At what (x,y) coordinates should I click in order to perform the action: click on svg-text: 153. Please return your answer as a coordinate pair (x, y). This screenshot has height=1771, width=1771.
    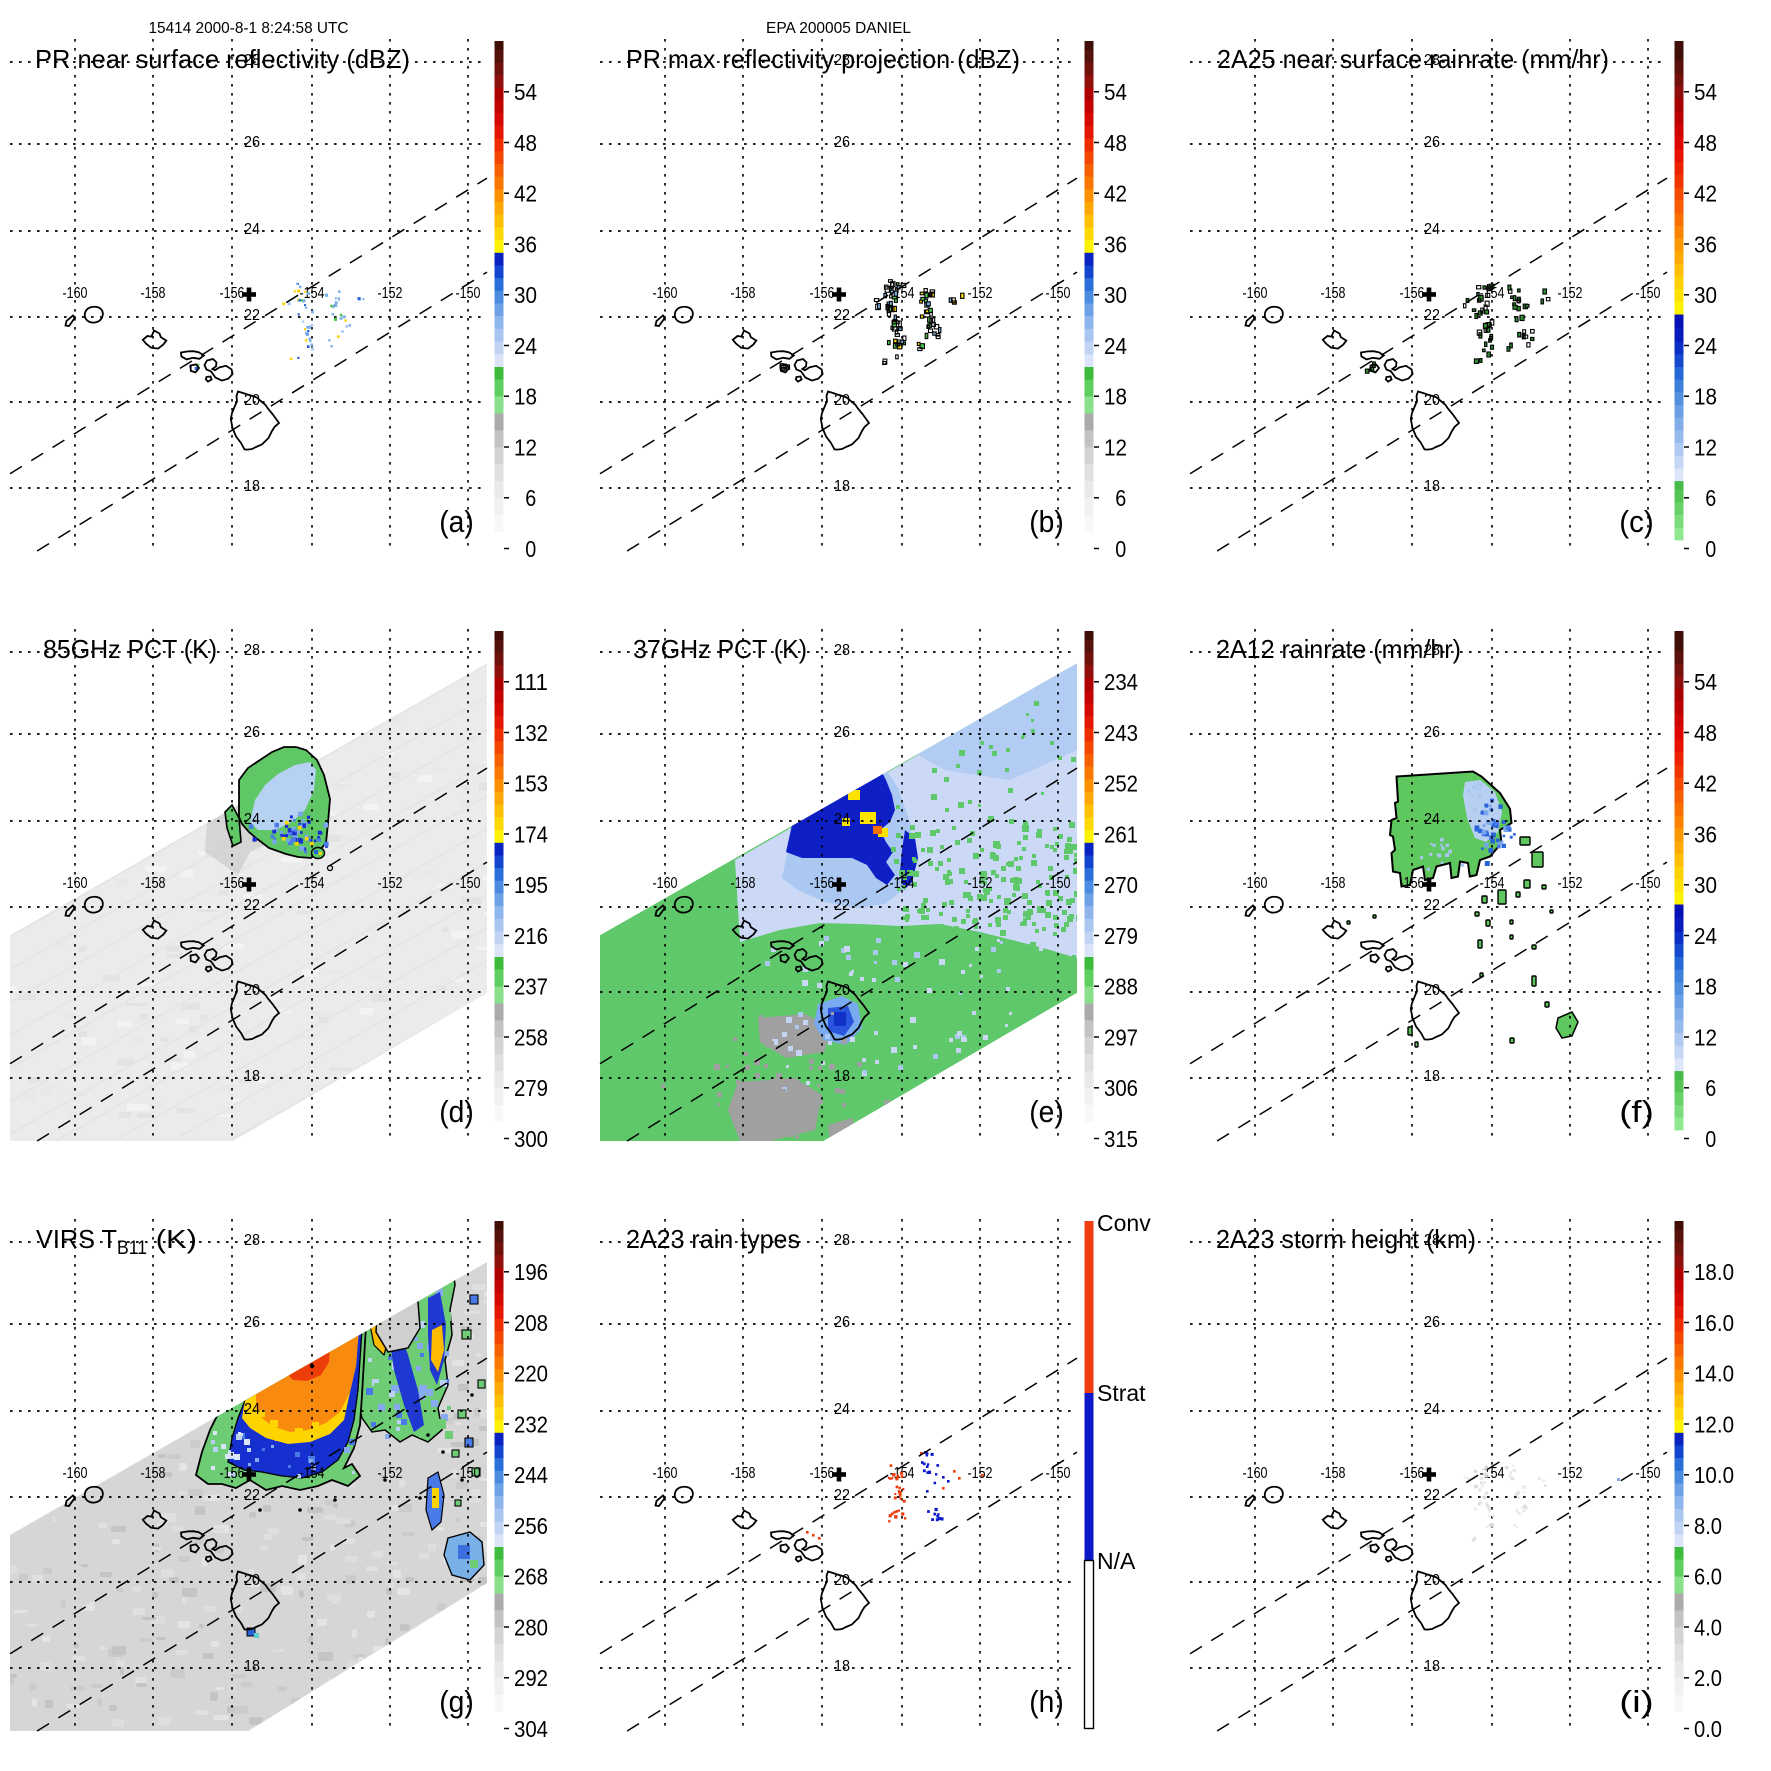
    Looking at the image, I should click on (531, 784).